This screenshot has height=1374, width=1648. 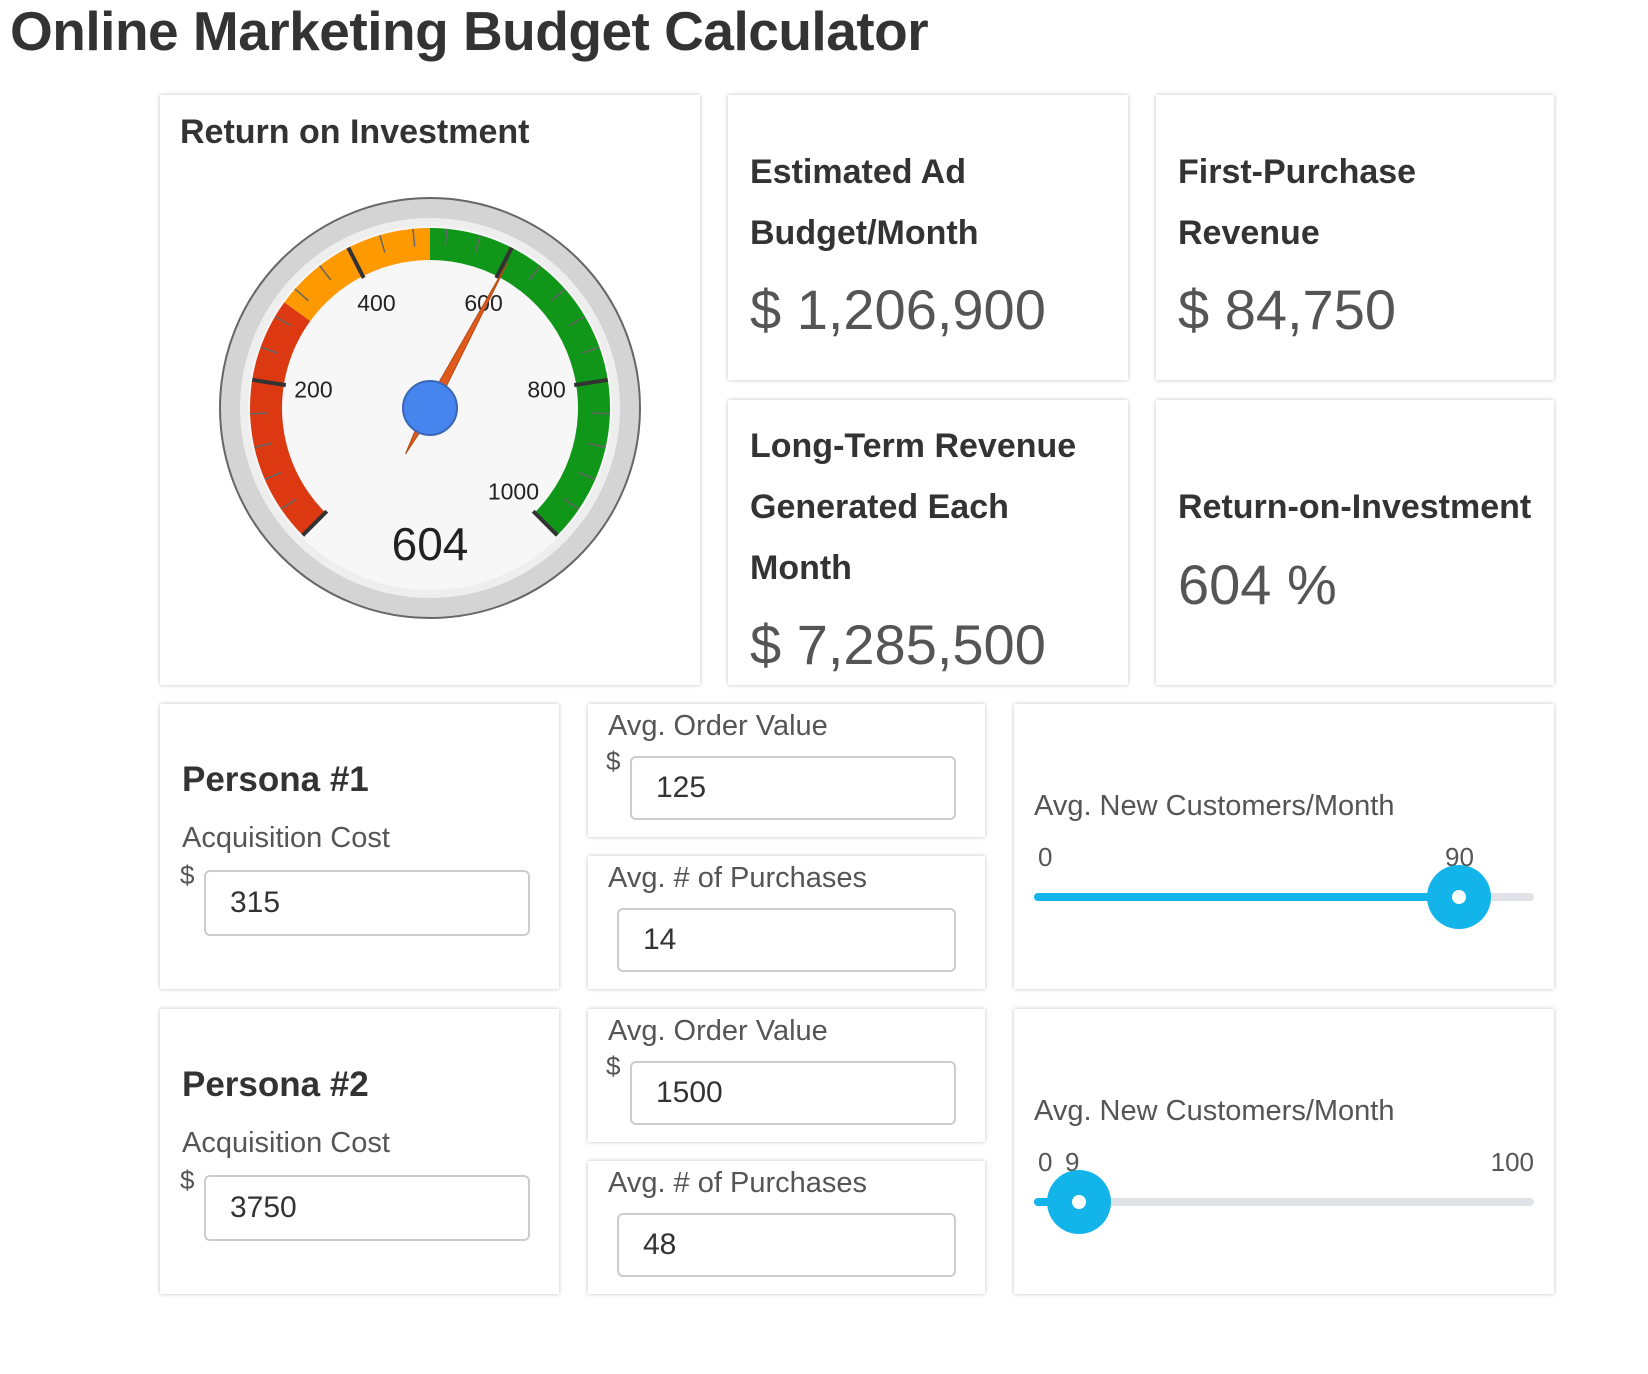 I want to click on persona-2-purchases-label: Avg. # of Purchases, so click(x=738, y=1183).